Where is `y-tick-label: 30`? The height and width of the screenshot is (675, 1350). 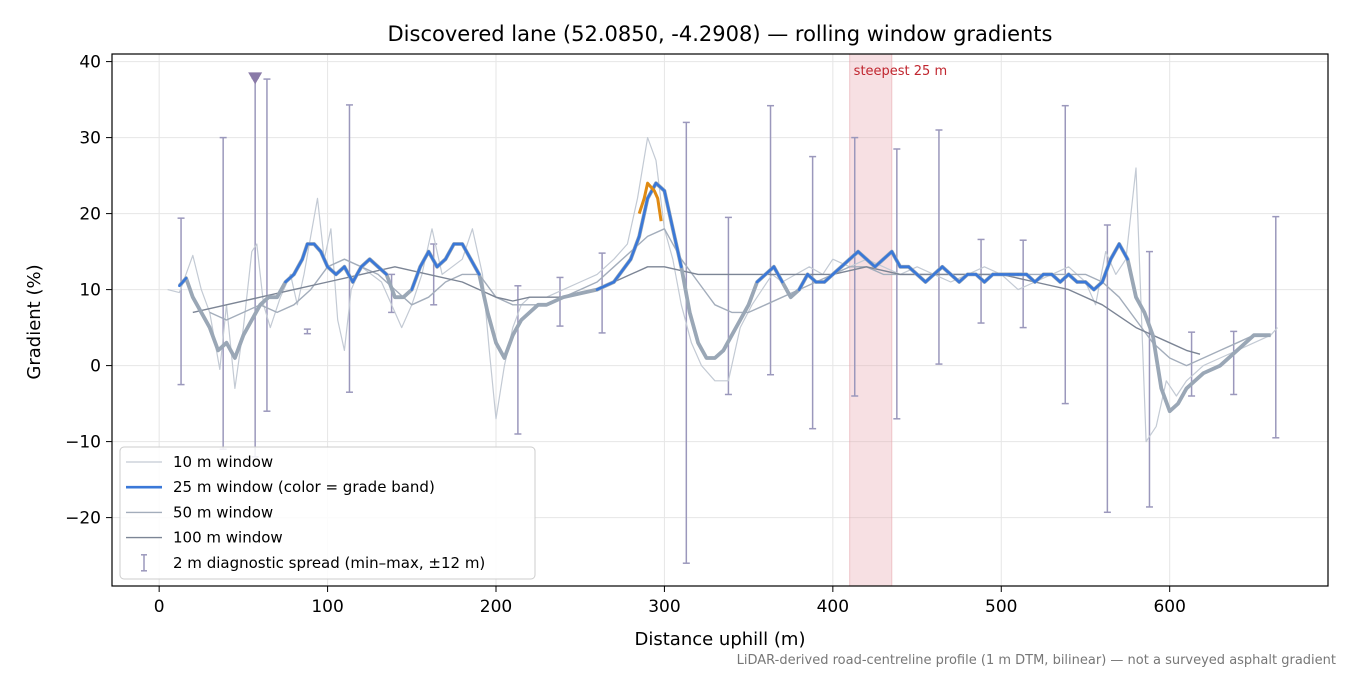 y-tick-label: 30 is located at coordinates (90, 139).